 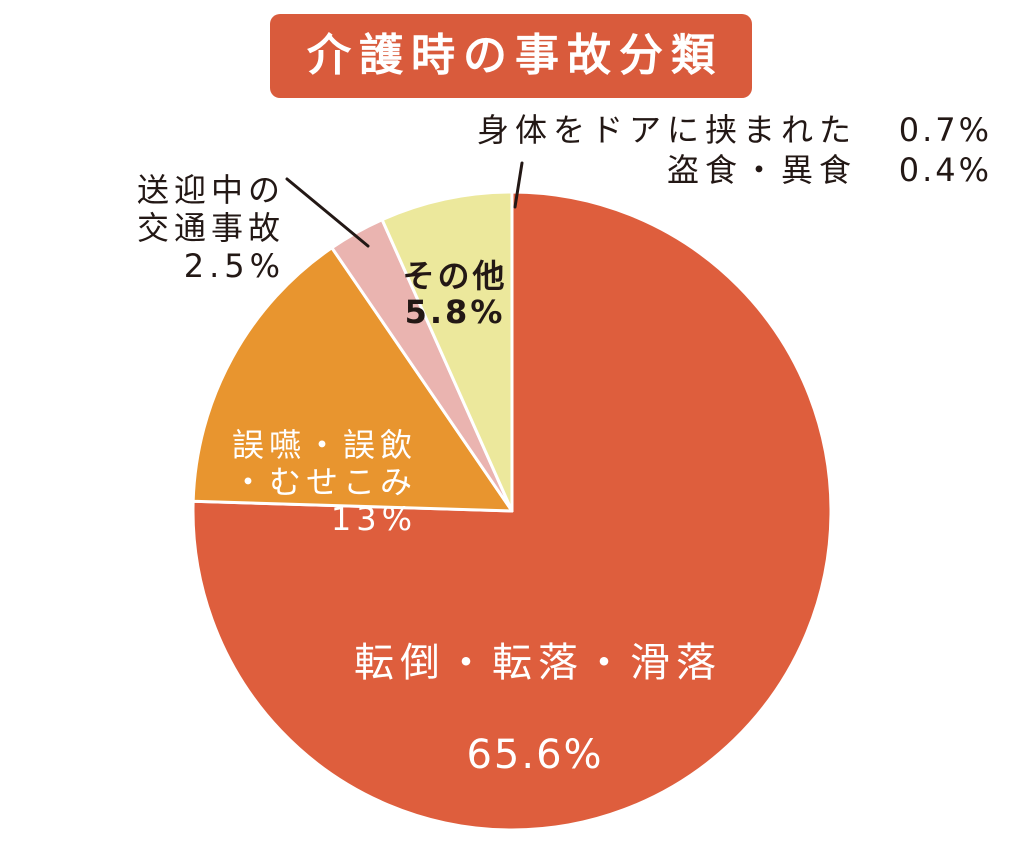 I want to click on slice-label-group-aspiration: 誤嚥・誤飲 ・むせこみ 13%, so click(x=306, y=482).